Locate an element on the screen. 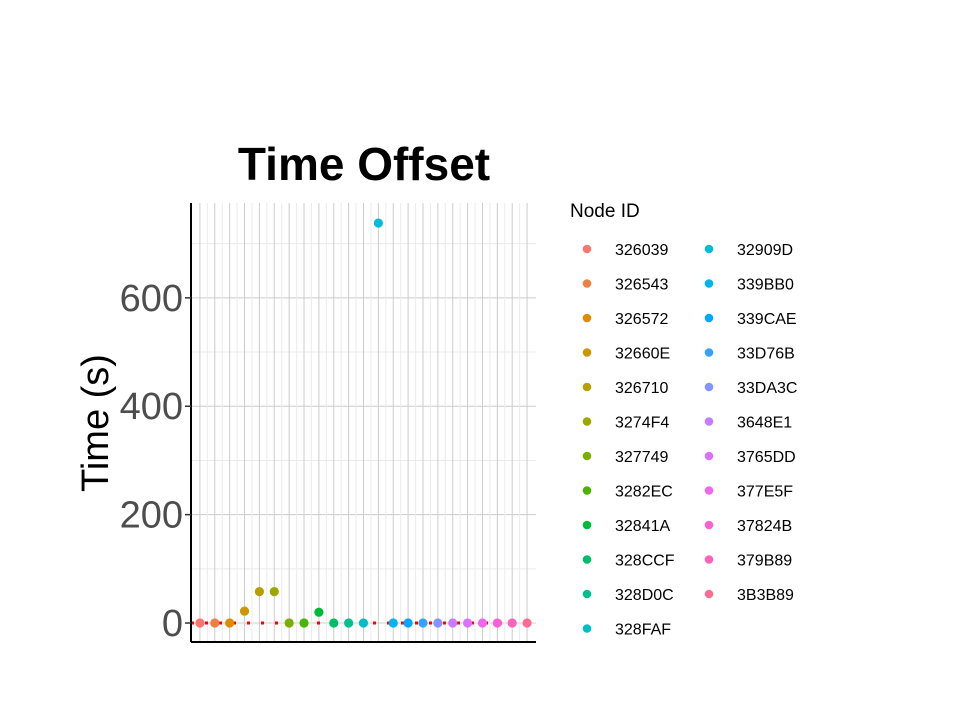 This screenshot has height=720, width=960. legend-key-32660E is located at coordinates (587, 352).